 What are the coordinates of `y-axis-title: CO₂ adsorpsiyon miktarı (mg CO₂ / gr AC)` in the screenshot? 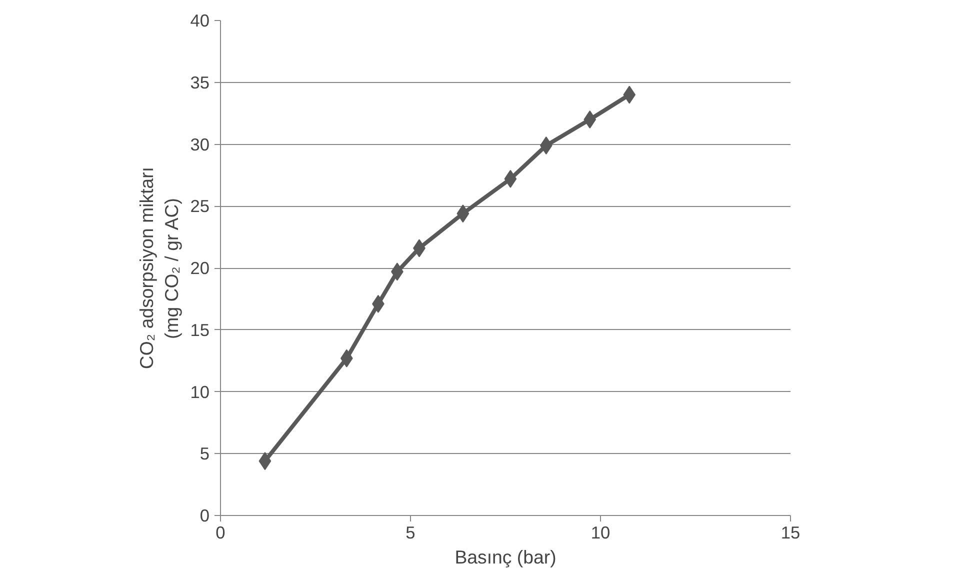 It's located at (159, 268).